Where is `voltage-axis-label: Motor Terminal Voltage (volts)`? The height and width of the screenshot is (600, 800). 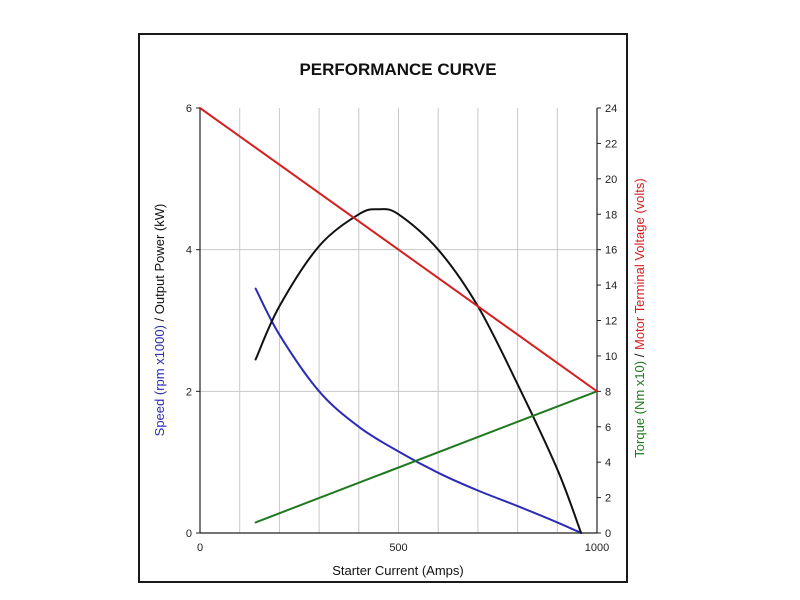
voltage-axis-label: Motor Terminal Voltage (volts) is located at coordinates (639, 264).